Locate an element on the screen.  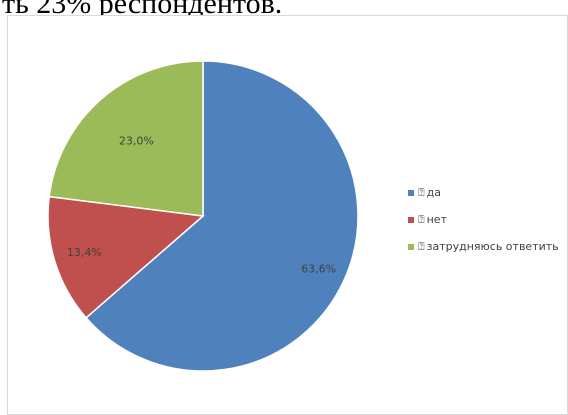
slice-net is located at coordinates (126, 257).